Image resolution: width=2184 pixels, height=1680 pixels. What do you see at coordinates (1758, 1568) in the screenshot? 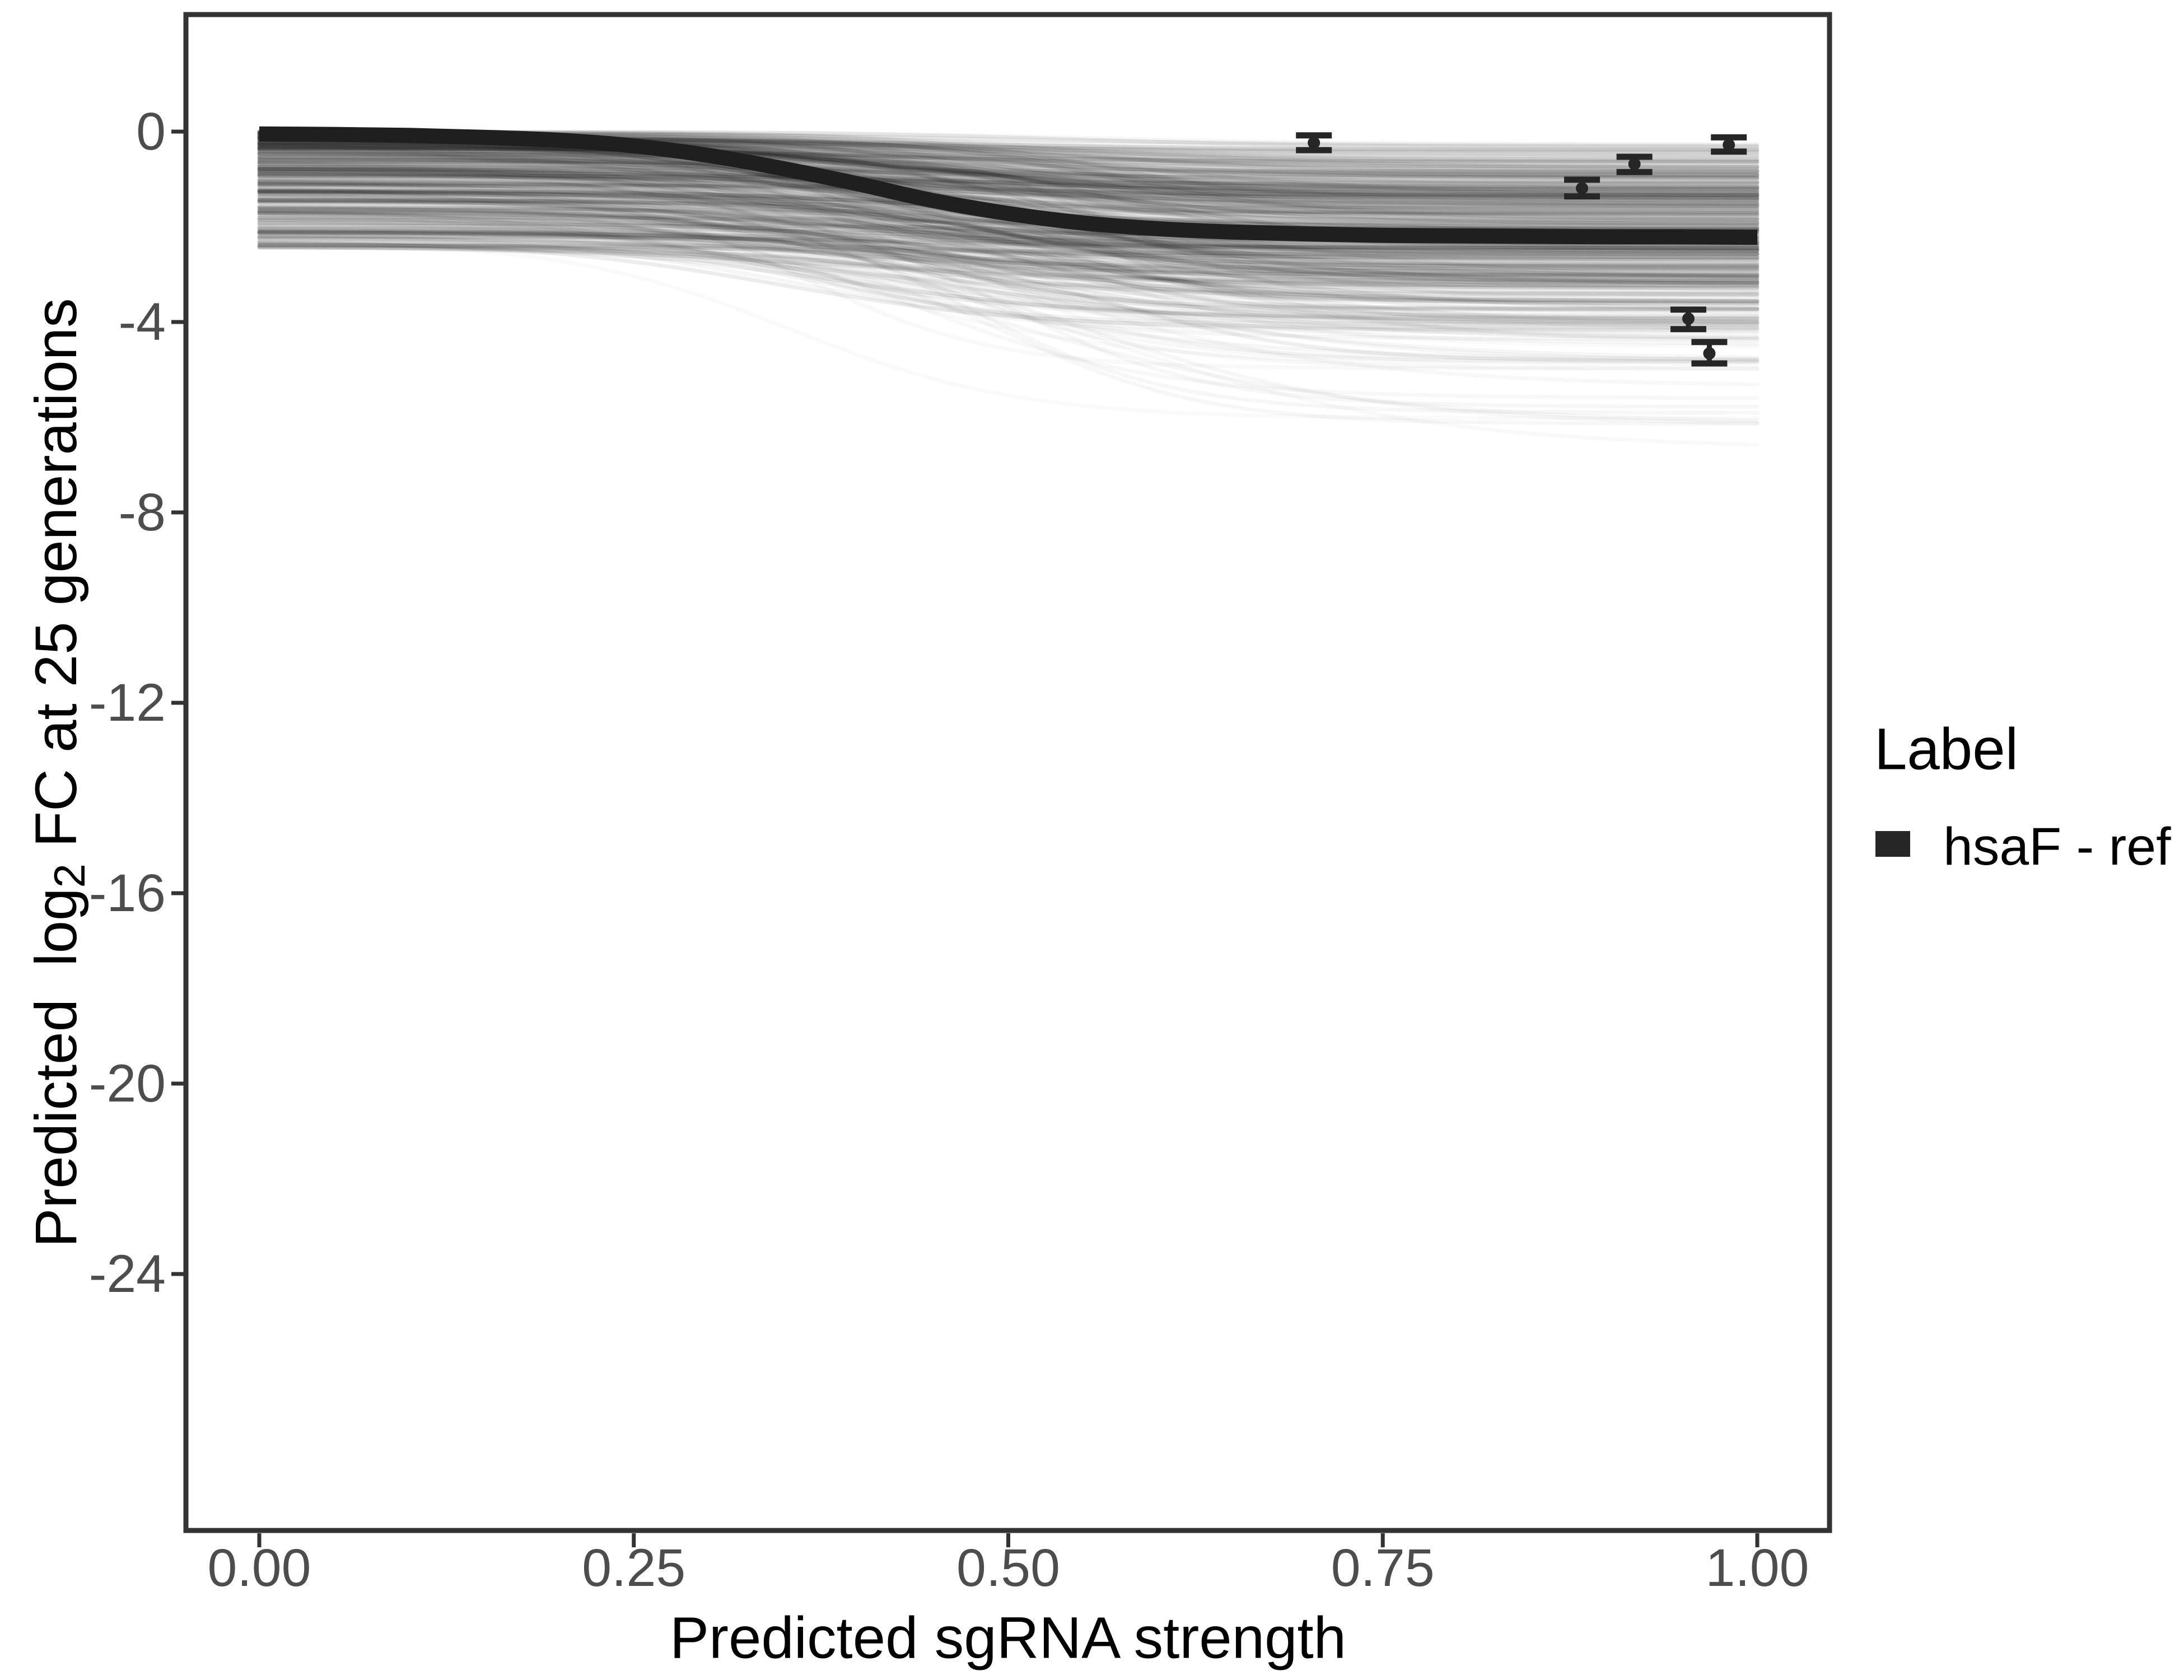
I see `x-tick-label: 1.00` at bounding box center [1758, 1568].